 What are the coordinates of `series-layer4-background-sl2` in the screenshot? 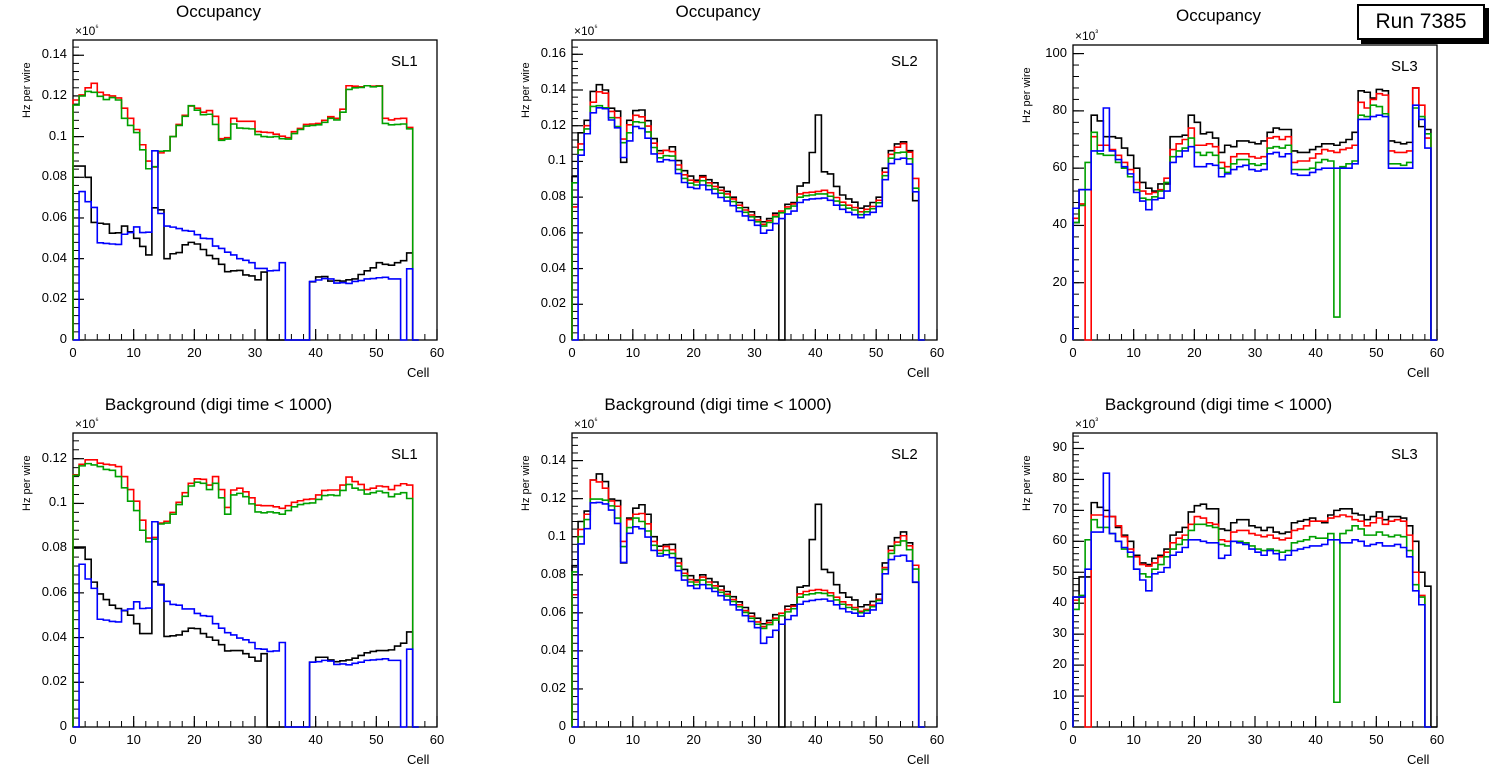 It's located at (748, 614).